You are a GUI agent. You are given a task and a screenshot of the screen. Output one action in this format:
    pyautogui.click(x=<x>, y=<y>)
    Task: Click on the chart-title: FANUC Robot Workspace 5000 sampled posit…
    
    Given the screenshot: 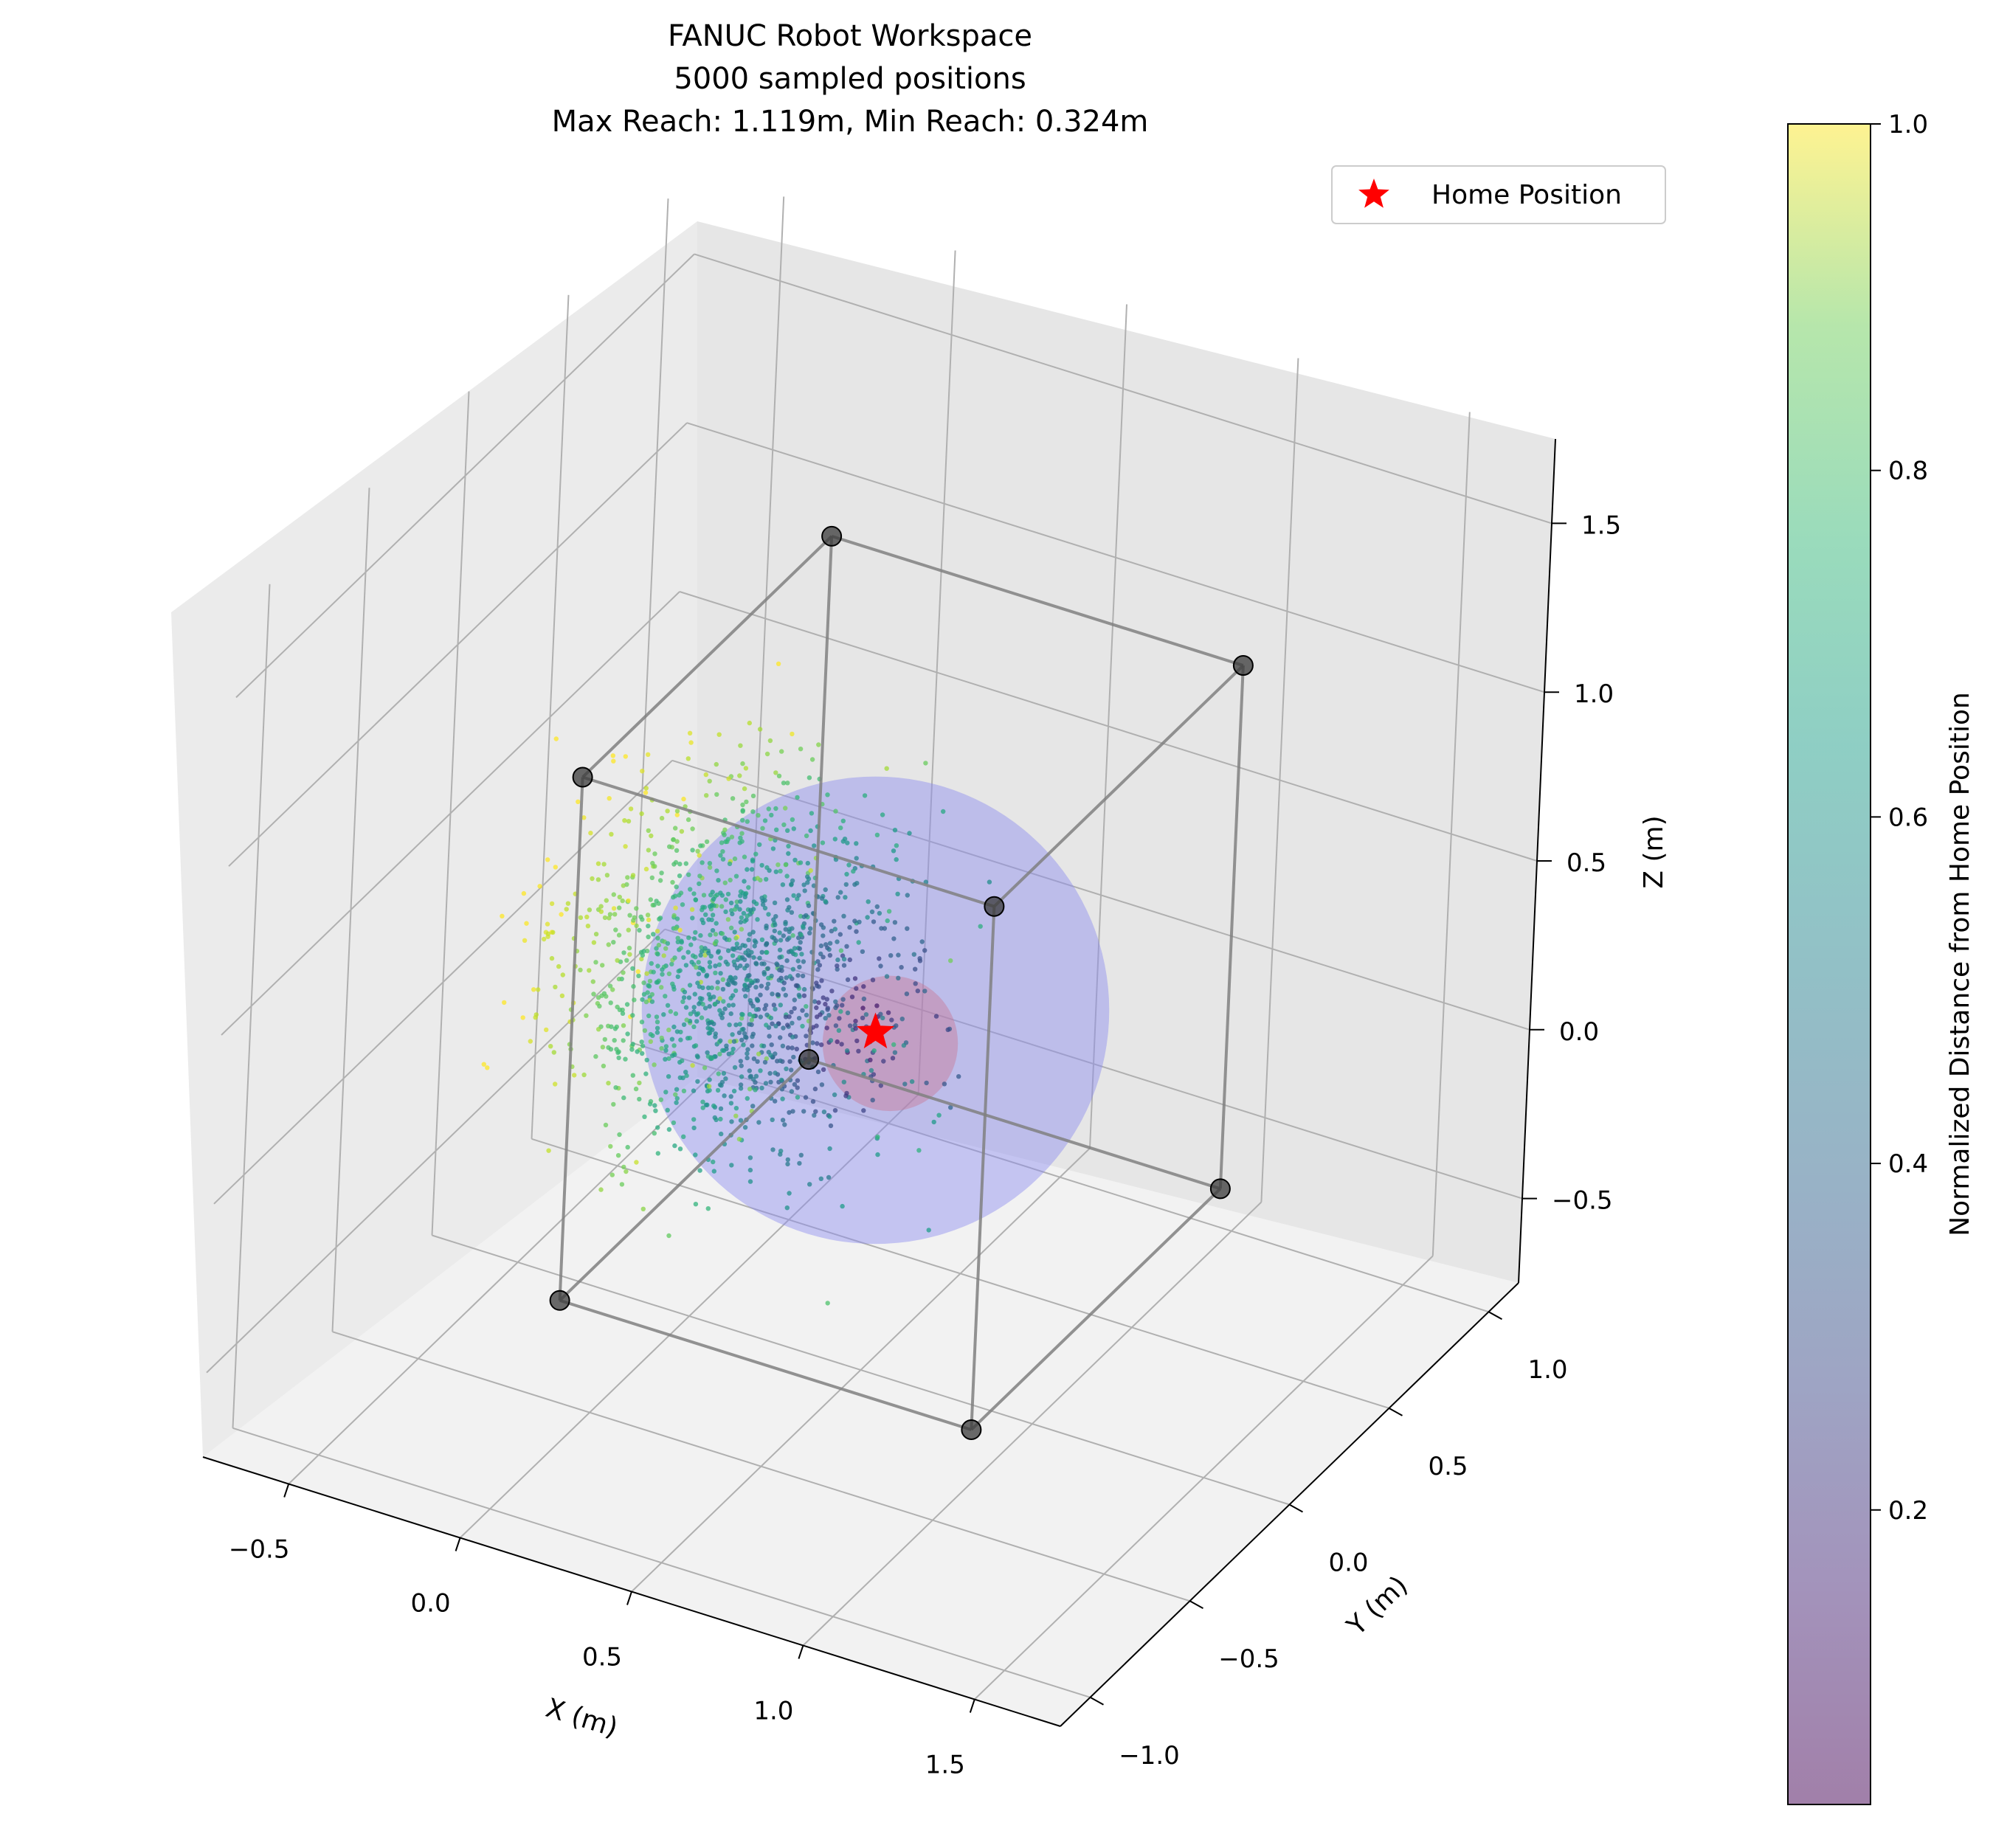 What is the action you would take?
    pyautogui.click(x=851, y=79)
    